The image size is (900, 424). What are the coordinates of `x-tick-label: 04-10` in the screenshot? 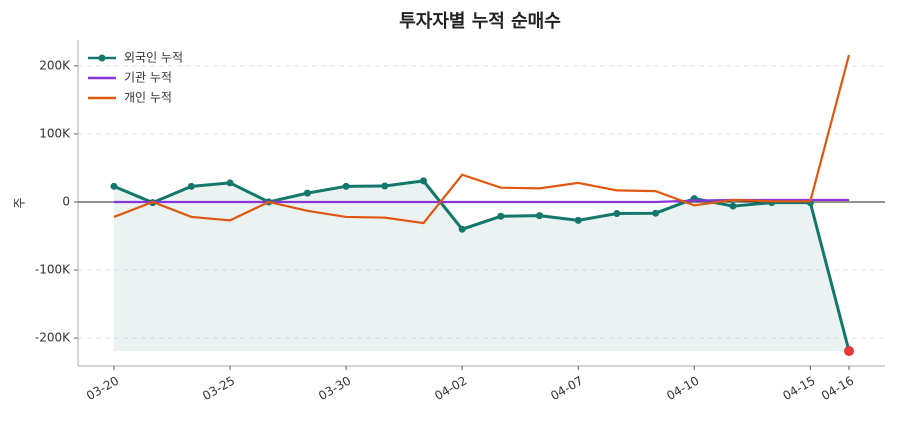 It's located at (682, 389).